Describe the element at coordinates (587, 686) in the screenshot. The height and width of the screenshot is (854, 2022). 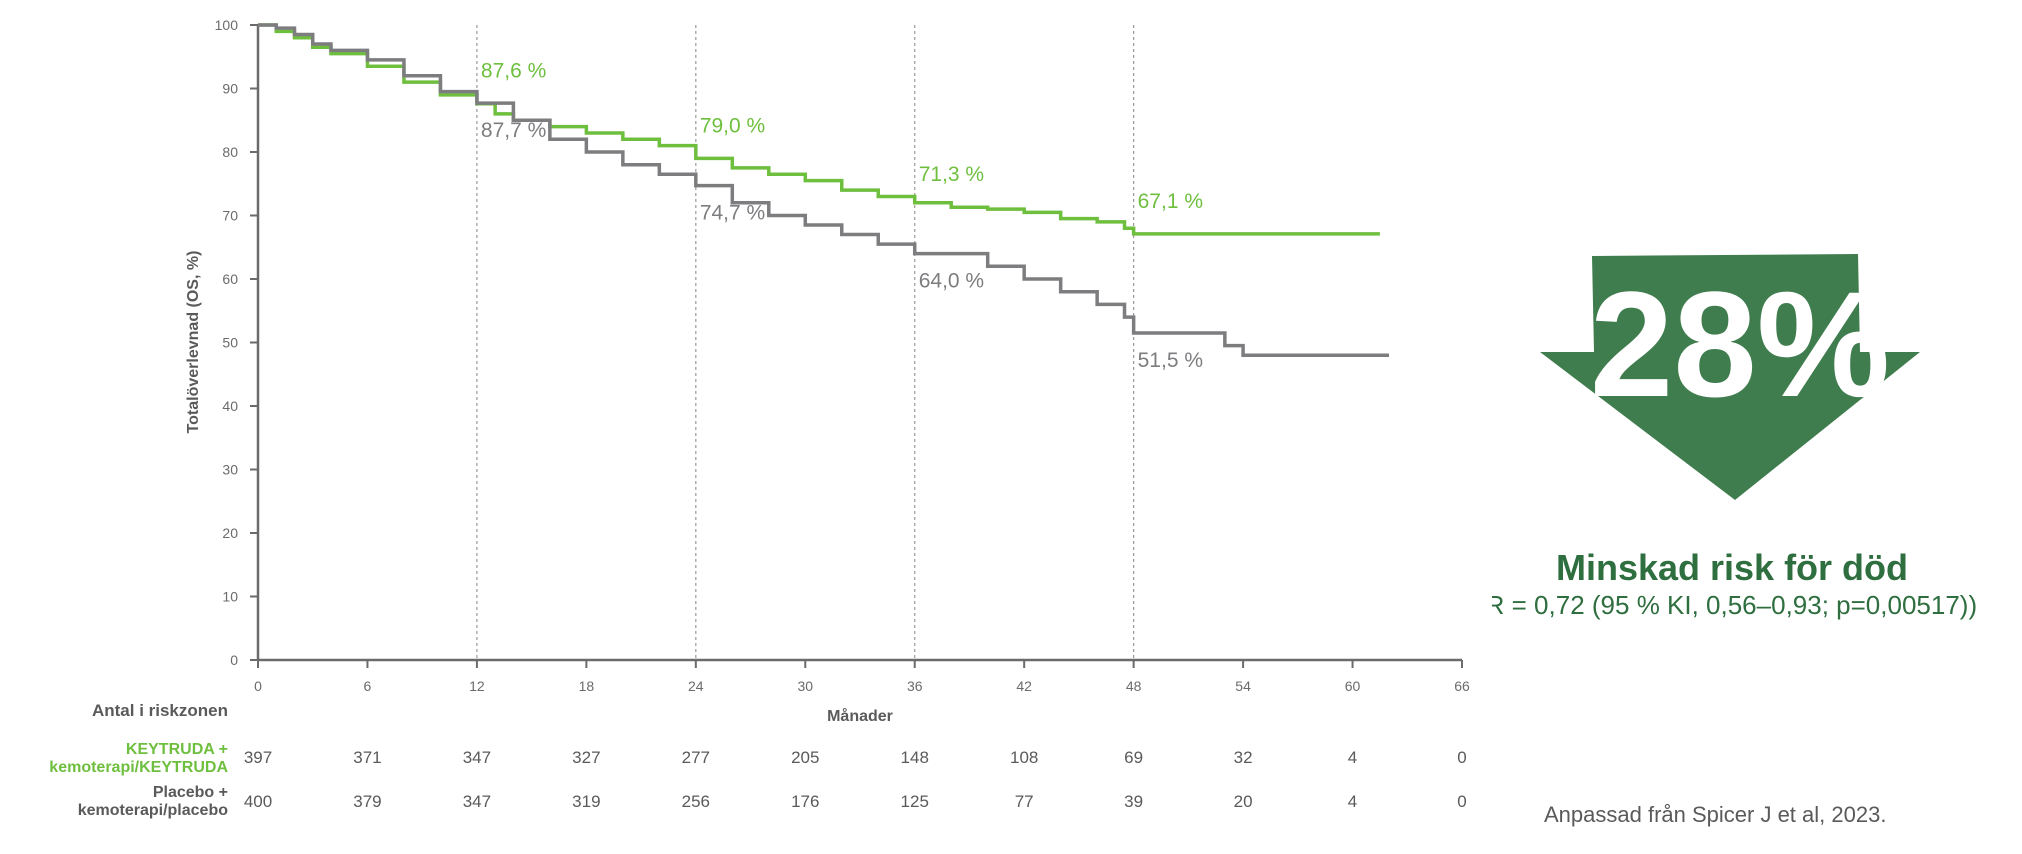
I see `x-tick-label: 18` at that location.